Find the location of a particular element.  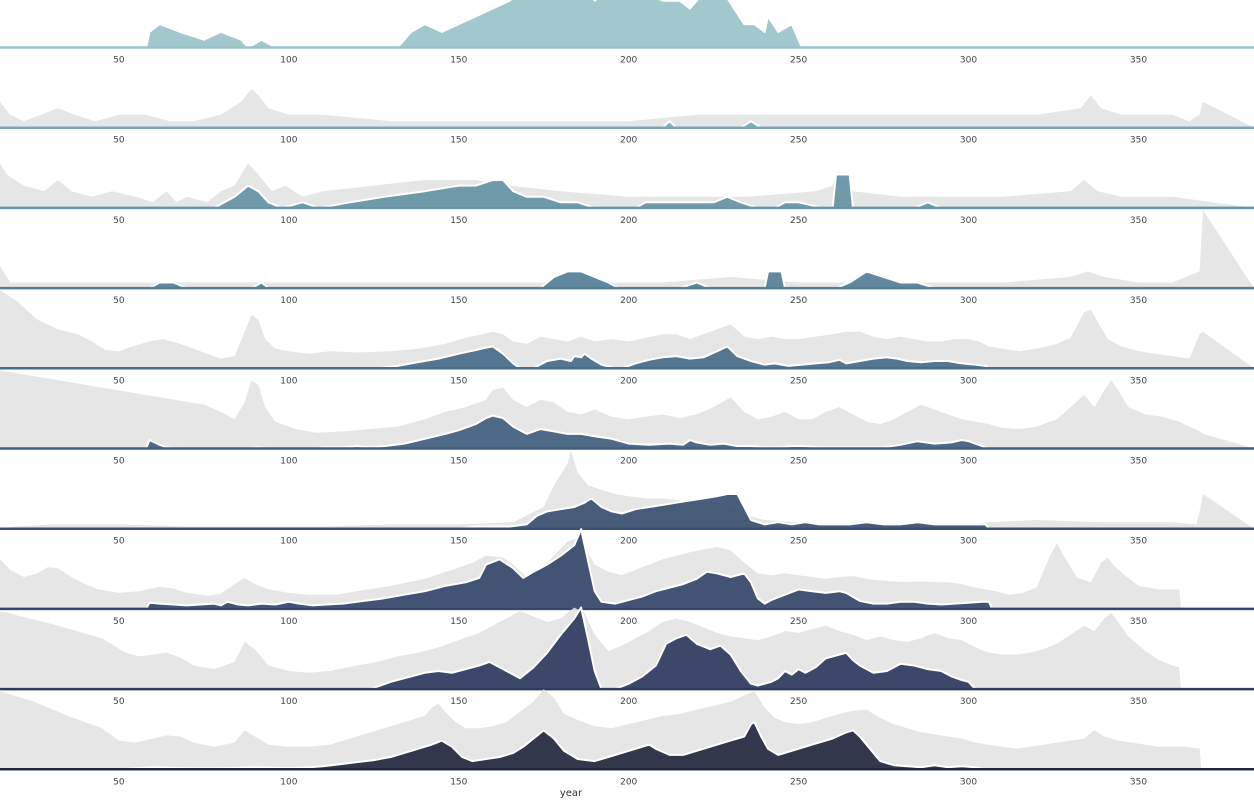

ridge-panel-10: 50 100 150 200 250 300 350 is located at coordinates (627, 738).